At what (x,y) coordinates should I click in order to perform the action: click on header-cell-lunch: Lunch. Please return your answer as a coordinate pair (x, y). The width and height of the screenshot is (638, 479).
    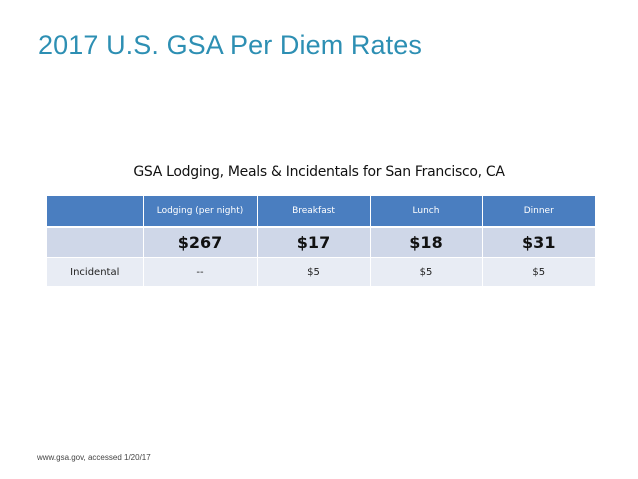
    Looking at the image, I should click on (425, 212).